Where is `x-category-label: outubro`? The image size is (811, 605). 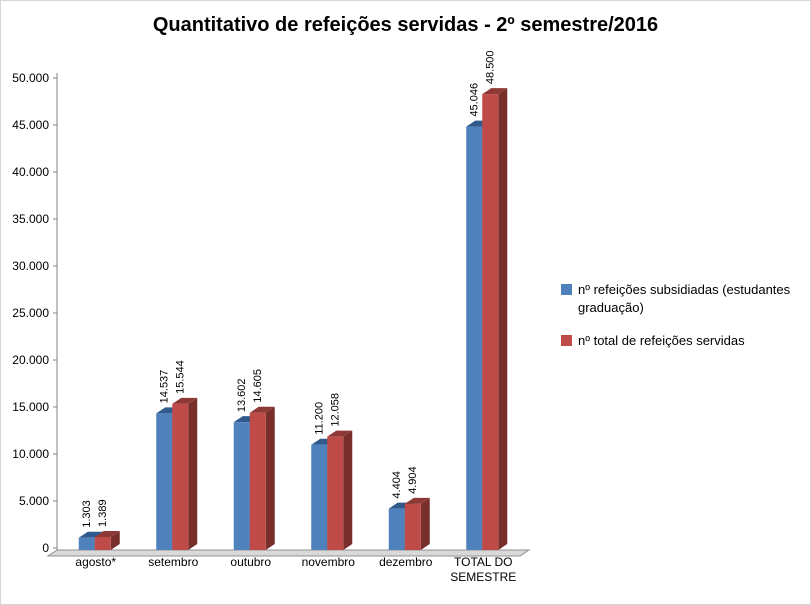
x-category-label: outubro is located at coordinates (250, 562).